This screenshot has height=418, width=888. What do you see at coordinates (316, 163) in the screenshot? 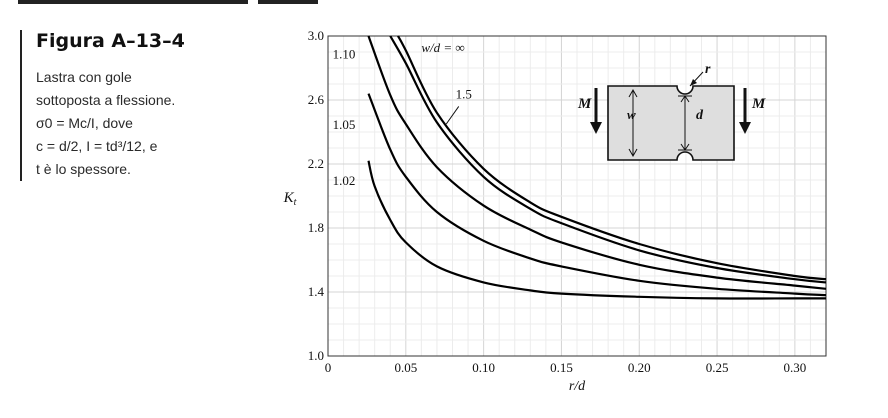
I see `y-tick-label: 2.2` at bounding box center [316, 163].